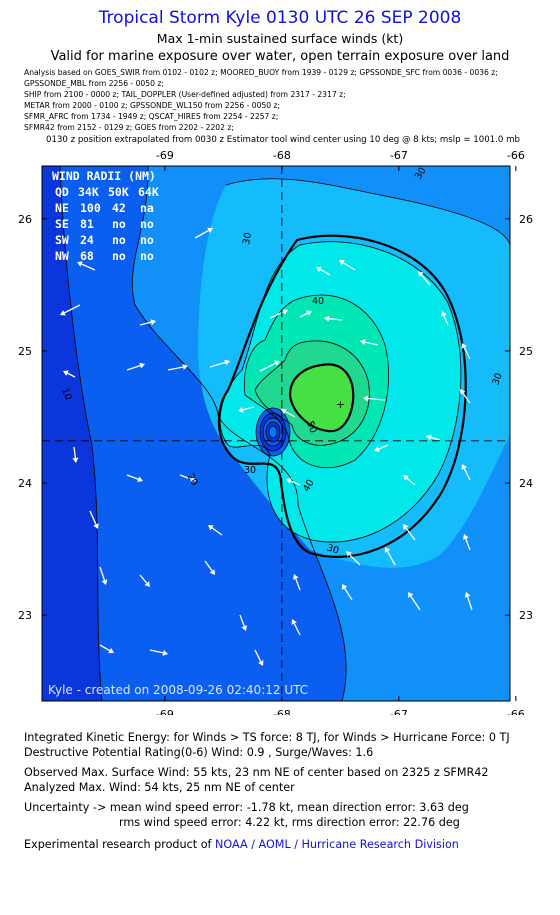  I want to click on radii-34k: 100, so click(90, 208).